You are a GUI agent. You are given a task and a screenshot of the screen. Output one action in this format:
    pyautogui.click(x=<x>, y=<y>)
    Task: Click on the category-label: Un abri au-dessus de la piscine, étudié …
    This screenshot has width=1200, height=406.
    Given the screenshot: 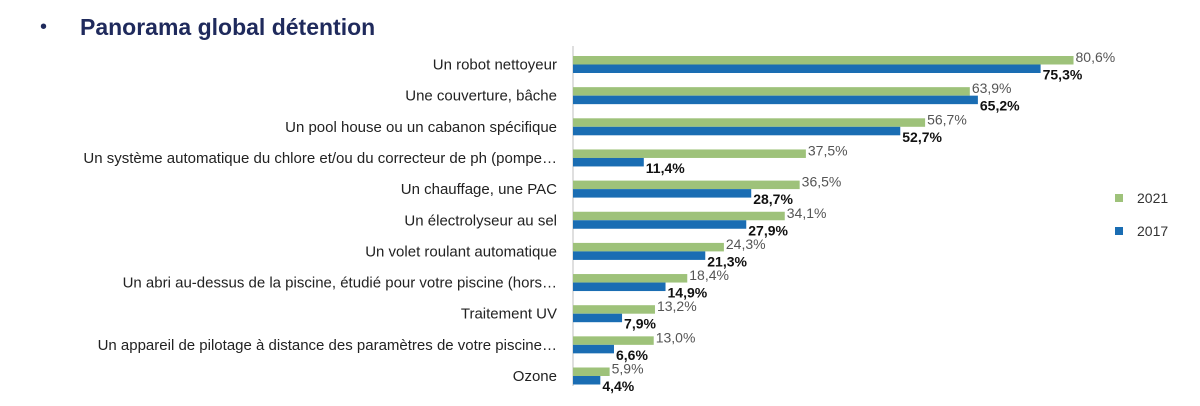 What is the action you would take?
    pyautogui.click(x=340, y=283)
    